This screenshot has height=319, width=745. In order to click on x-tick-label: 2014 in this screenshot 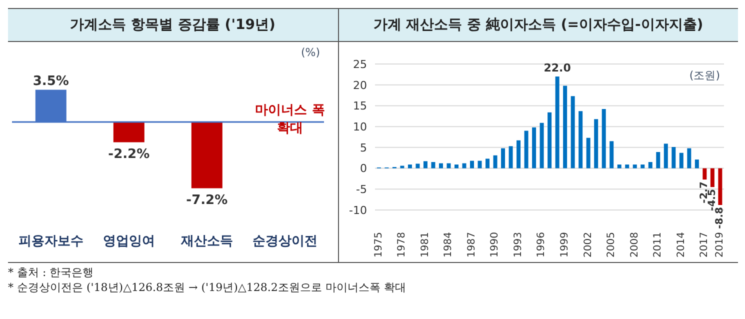, I will do `click(681, 245)`.